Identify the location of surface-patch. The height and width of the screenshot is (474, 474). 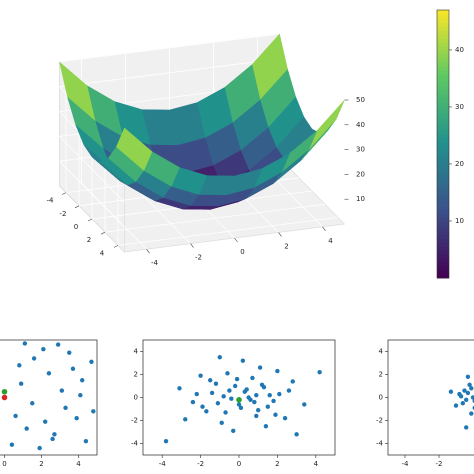
(134, 149).